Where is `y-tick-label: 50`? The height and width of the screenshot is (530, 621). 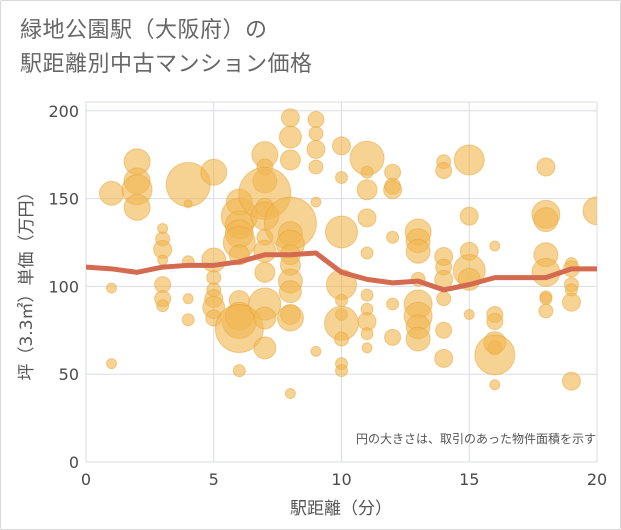
y-tick-label: 50 is located at coordinates (69, 374).